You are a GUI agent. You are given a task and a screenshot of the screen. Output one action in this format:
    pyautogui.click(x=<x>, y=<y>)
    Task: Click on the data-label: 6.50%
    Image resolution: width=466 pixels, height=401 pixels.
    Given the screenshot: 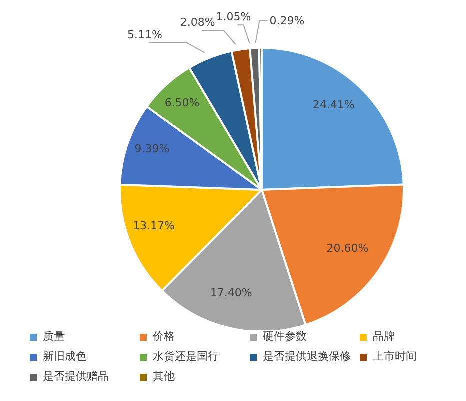 What is the action you would take?
    pyautogui.click(x=182, y=103)
    